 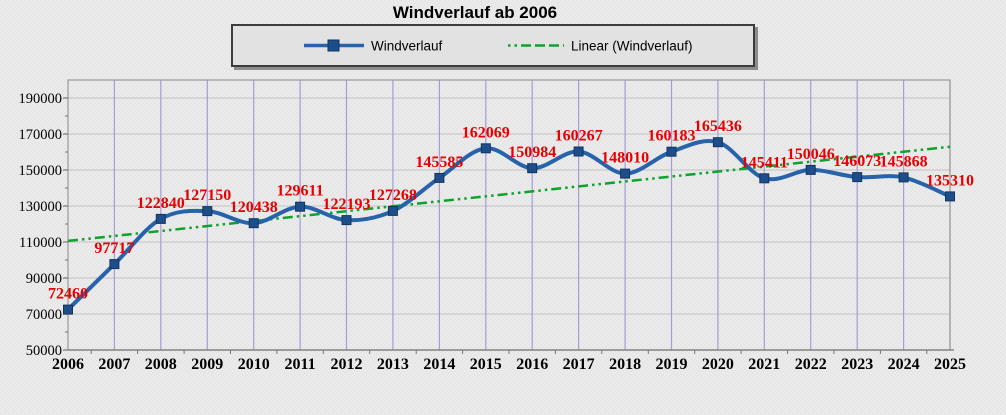 I want to click on legend-item-windverlauf: Windverlauf, so click(x=372, y=45).